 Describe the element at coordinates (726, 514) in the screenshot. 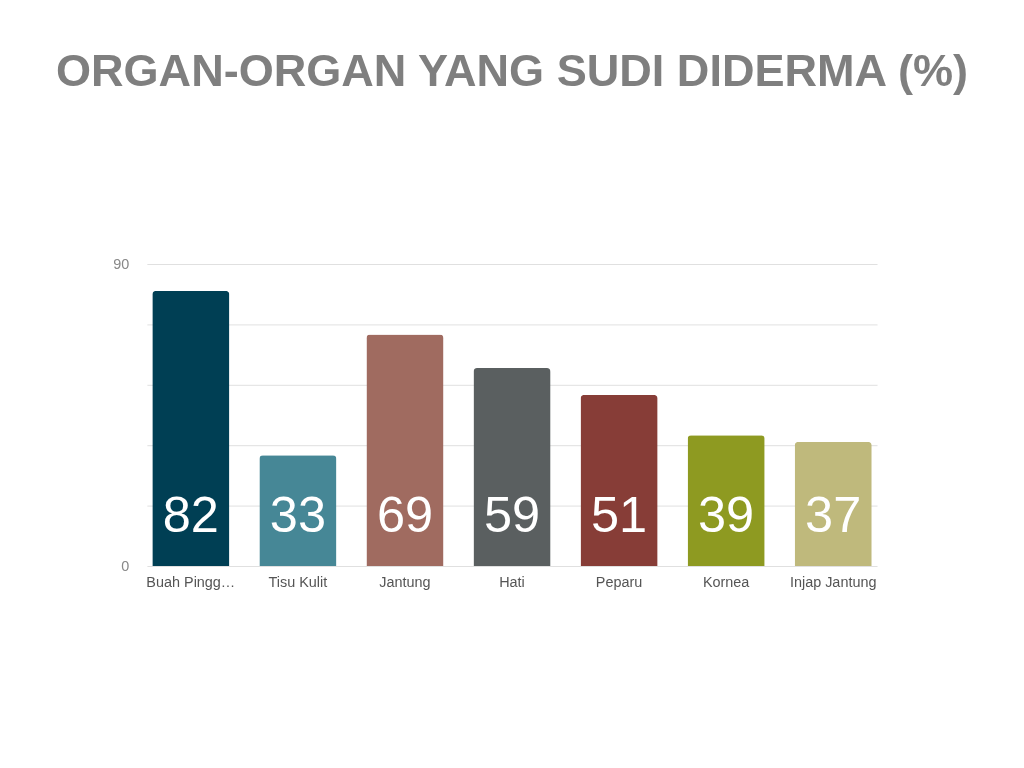

I see `data-label: 39` at that location.